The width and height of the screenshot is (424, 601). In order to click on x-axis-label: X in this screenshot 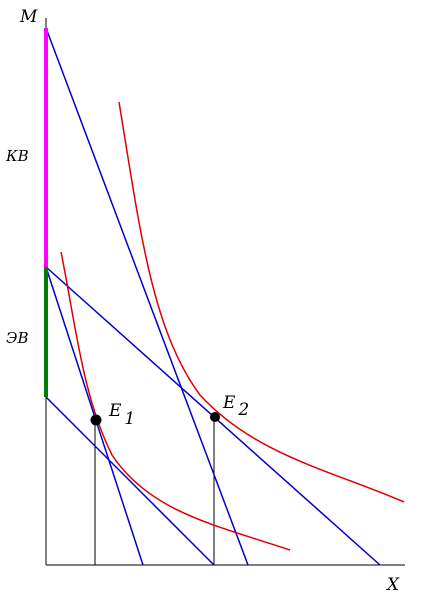, I will do `click(392, 585)`.